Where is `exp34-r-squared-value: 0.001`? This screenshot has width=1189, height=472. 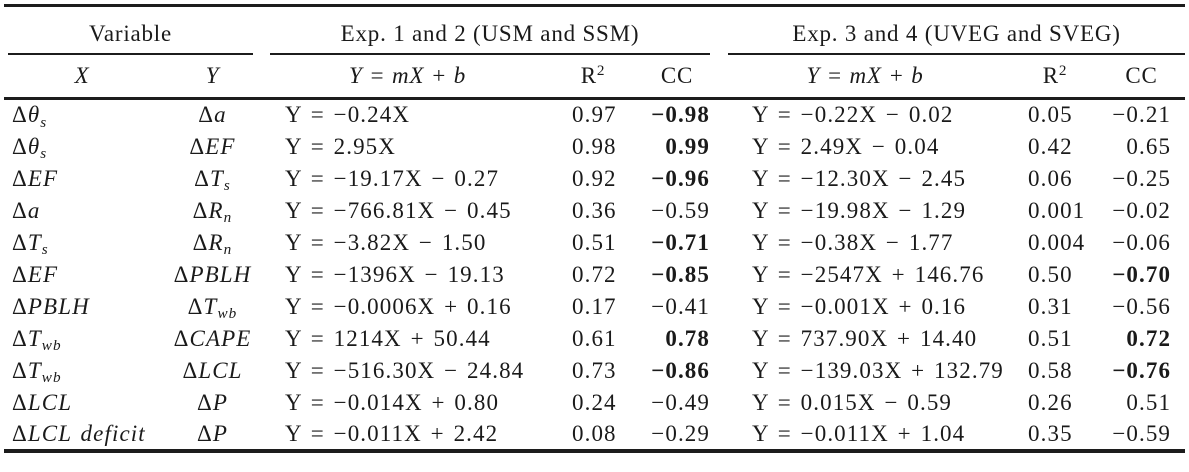 exp34-r-squared-value: 0.001 is located at coordinates (1057, 210).